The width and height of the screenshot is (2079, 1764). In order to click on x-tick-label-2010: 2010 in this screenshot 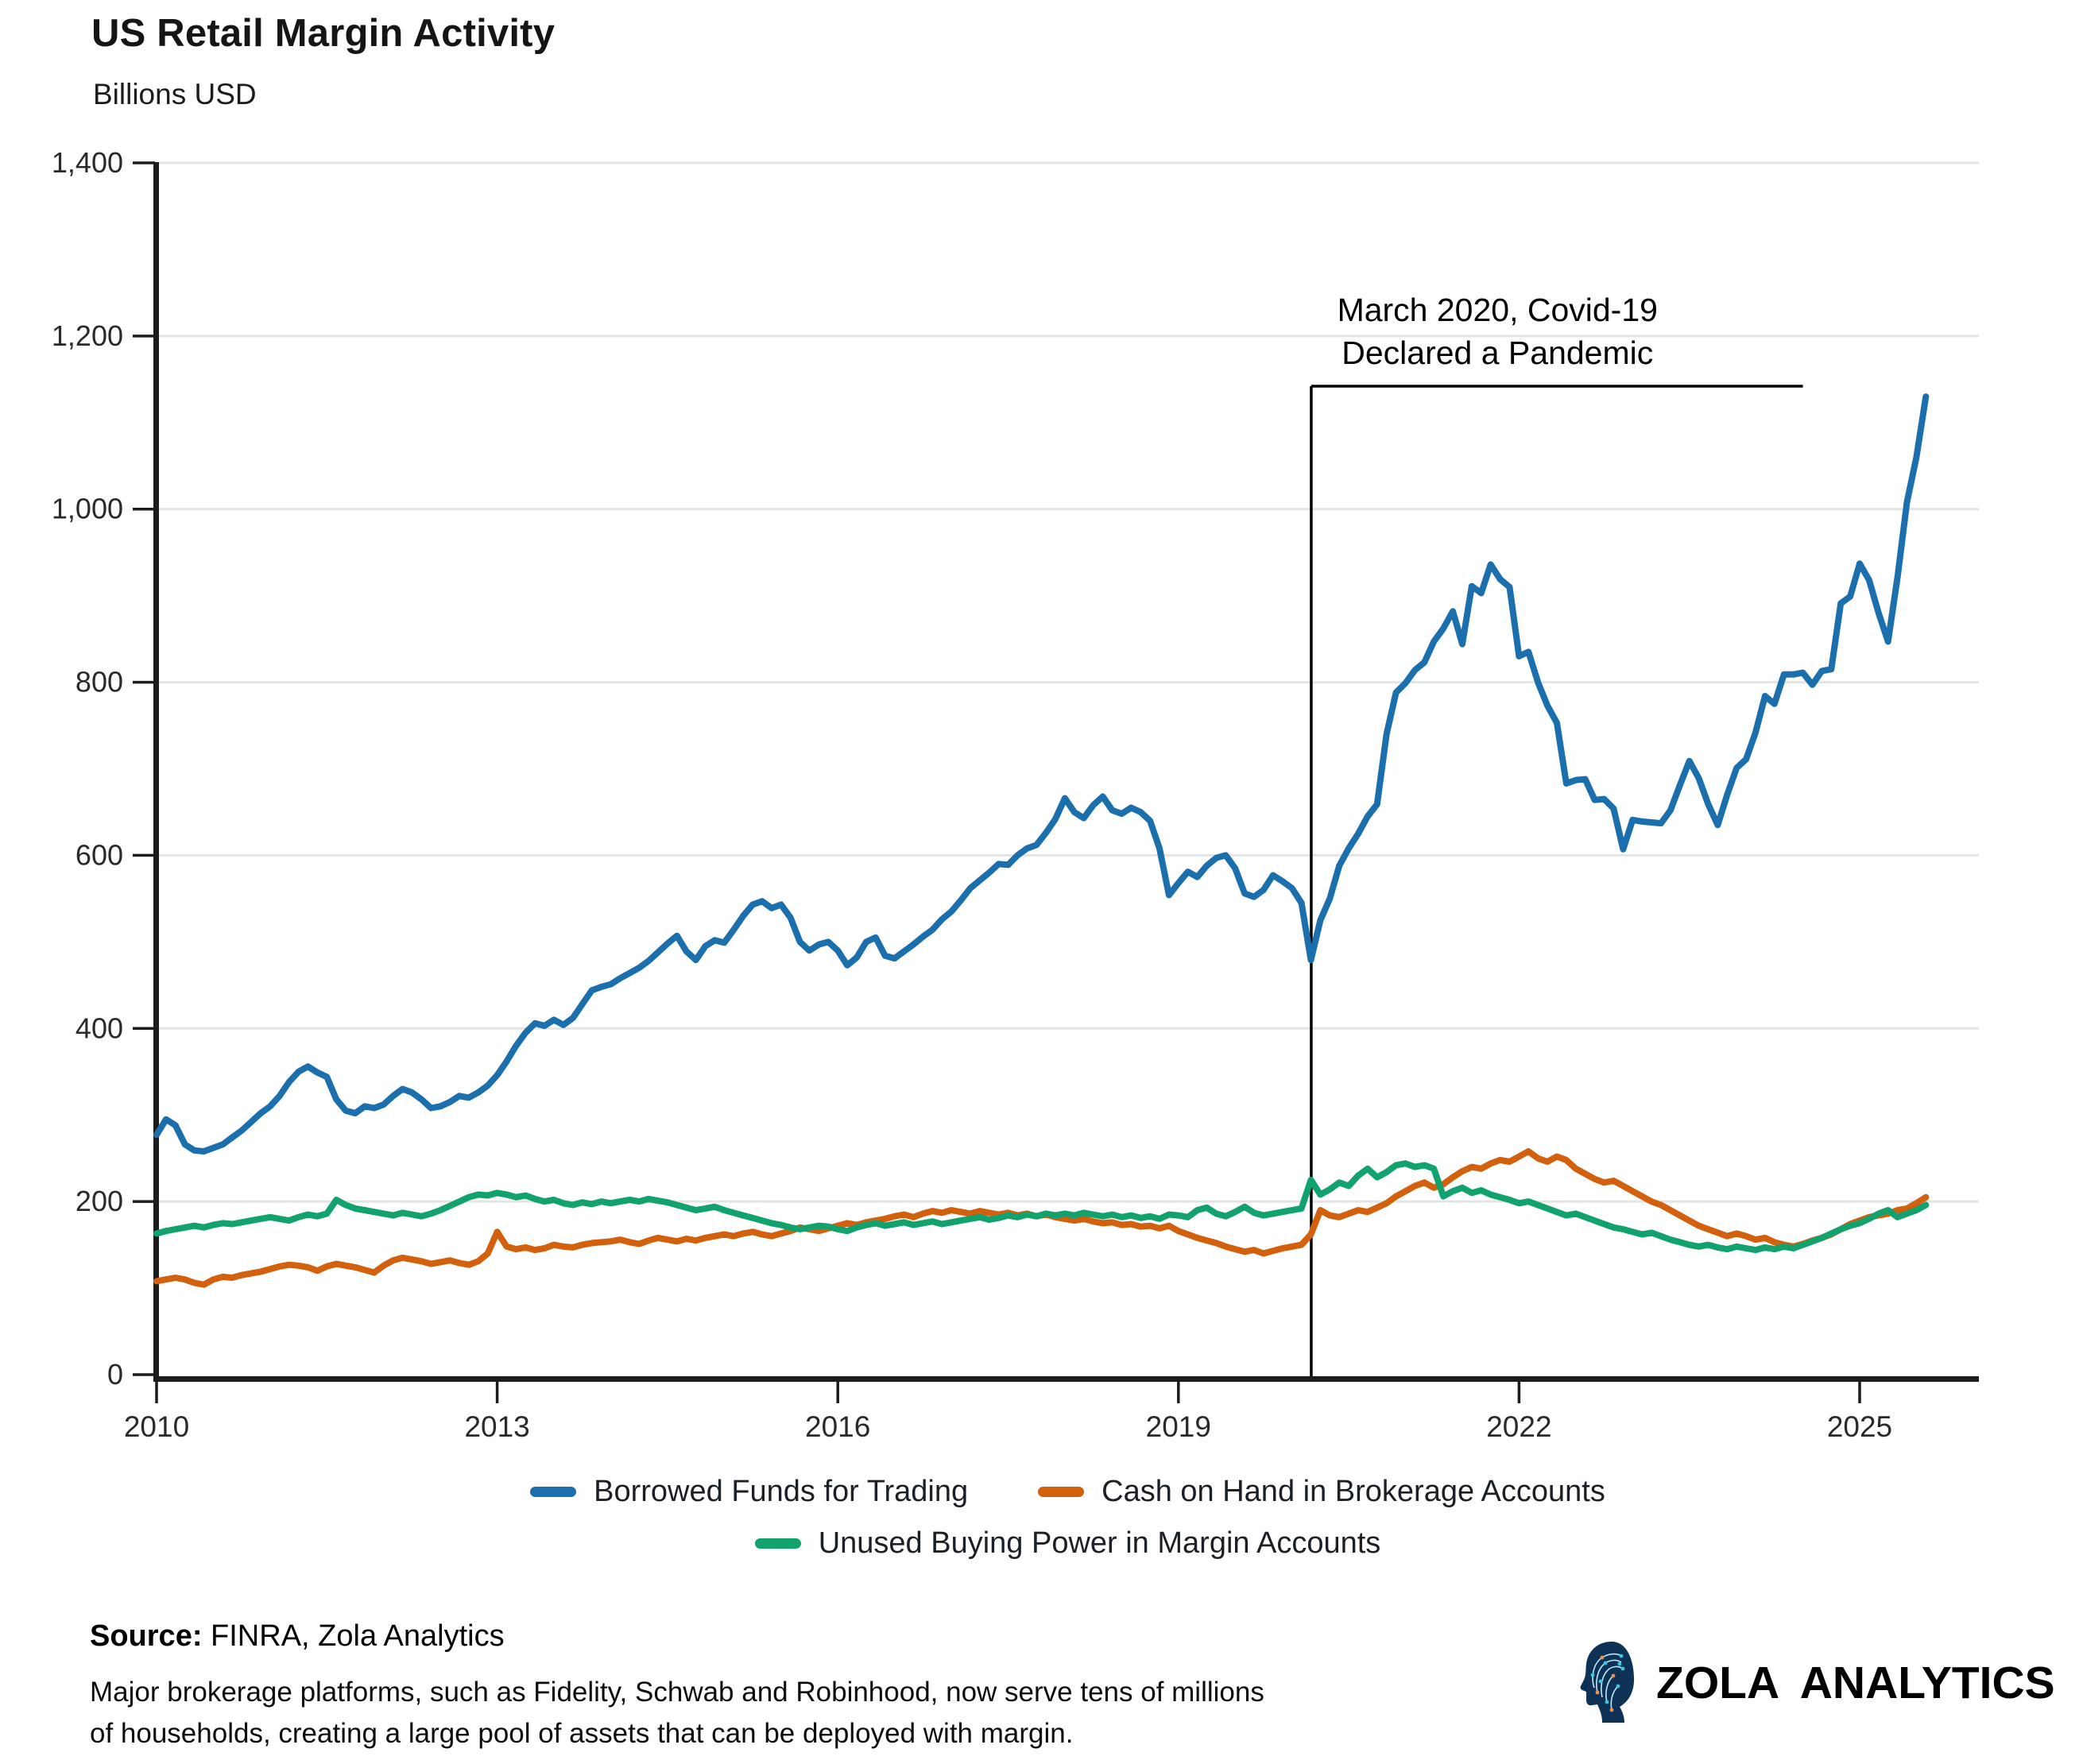, I will do `click(156, 1426)`.